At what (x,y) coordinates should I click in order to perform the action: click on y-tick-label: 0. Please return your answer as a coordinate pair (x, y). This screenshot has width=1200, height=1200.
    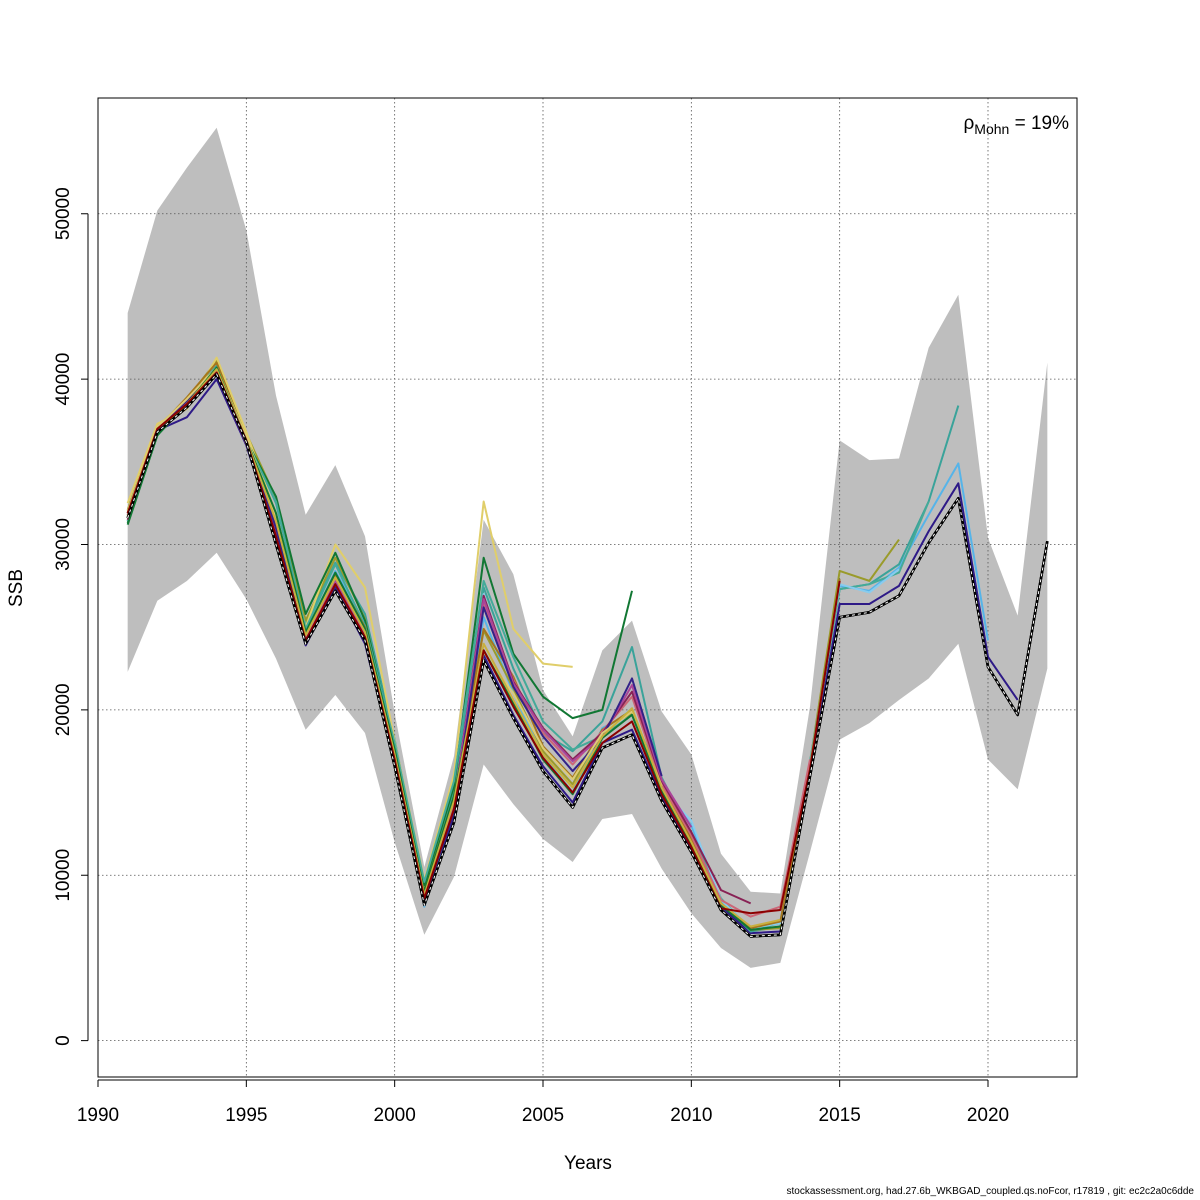
    Looking at the image, I should click on (63, 1040).